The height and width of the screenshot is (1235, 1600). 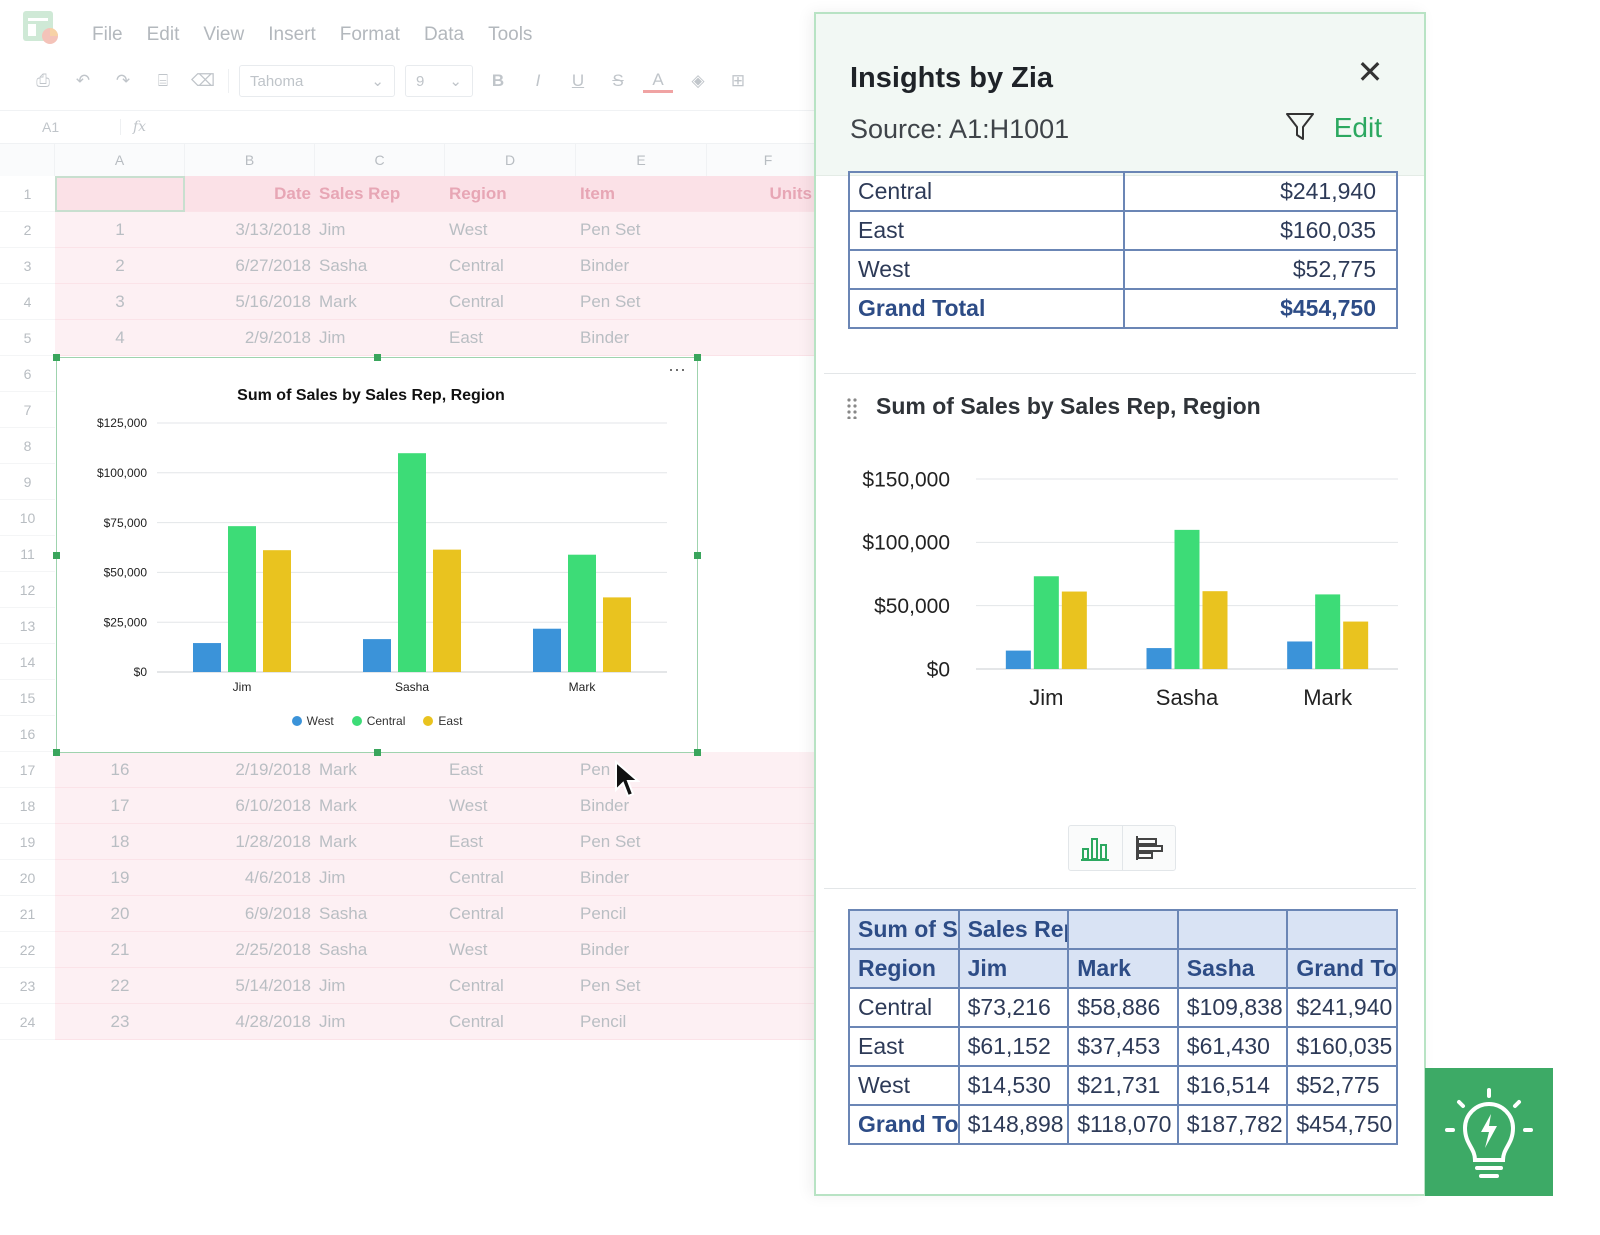 I want to click on underline-icon: U, so click(x=578, y=80).